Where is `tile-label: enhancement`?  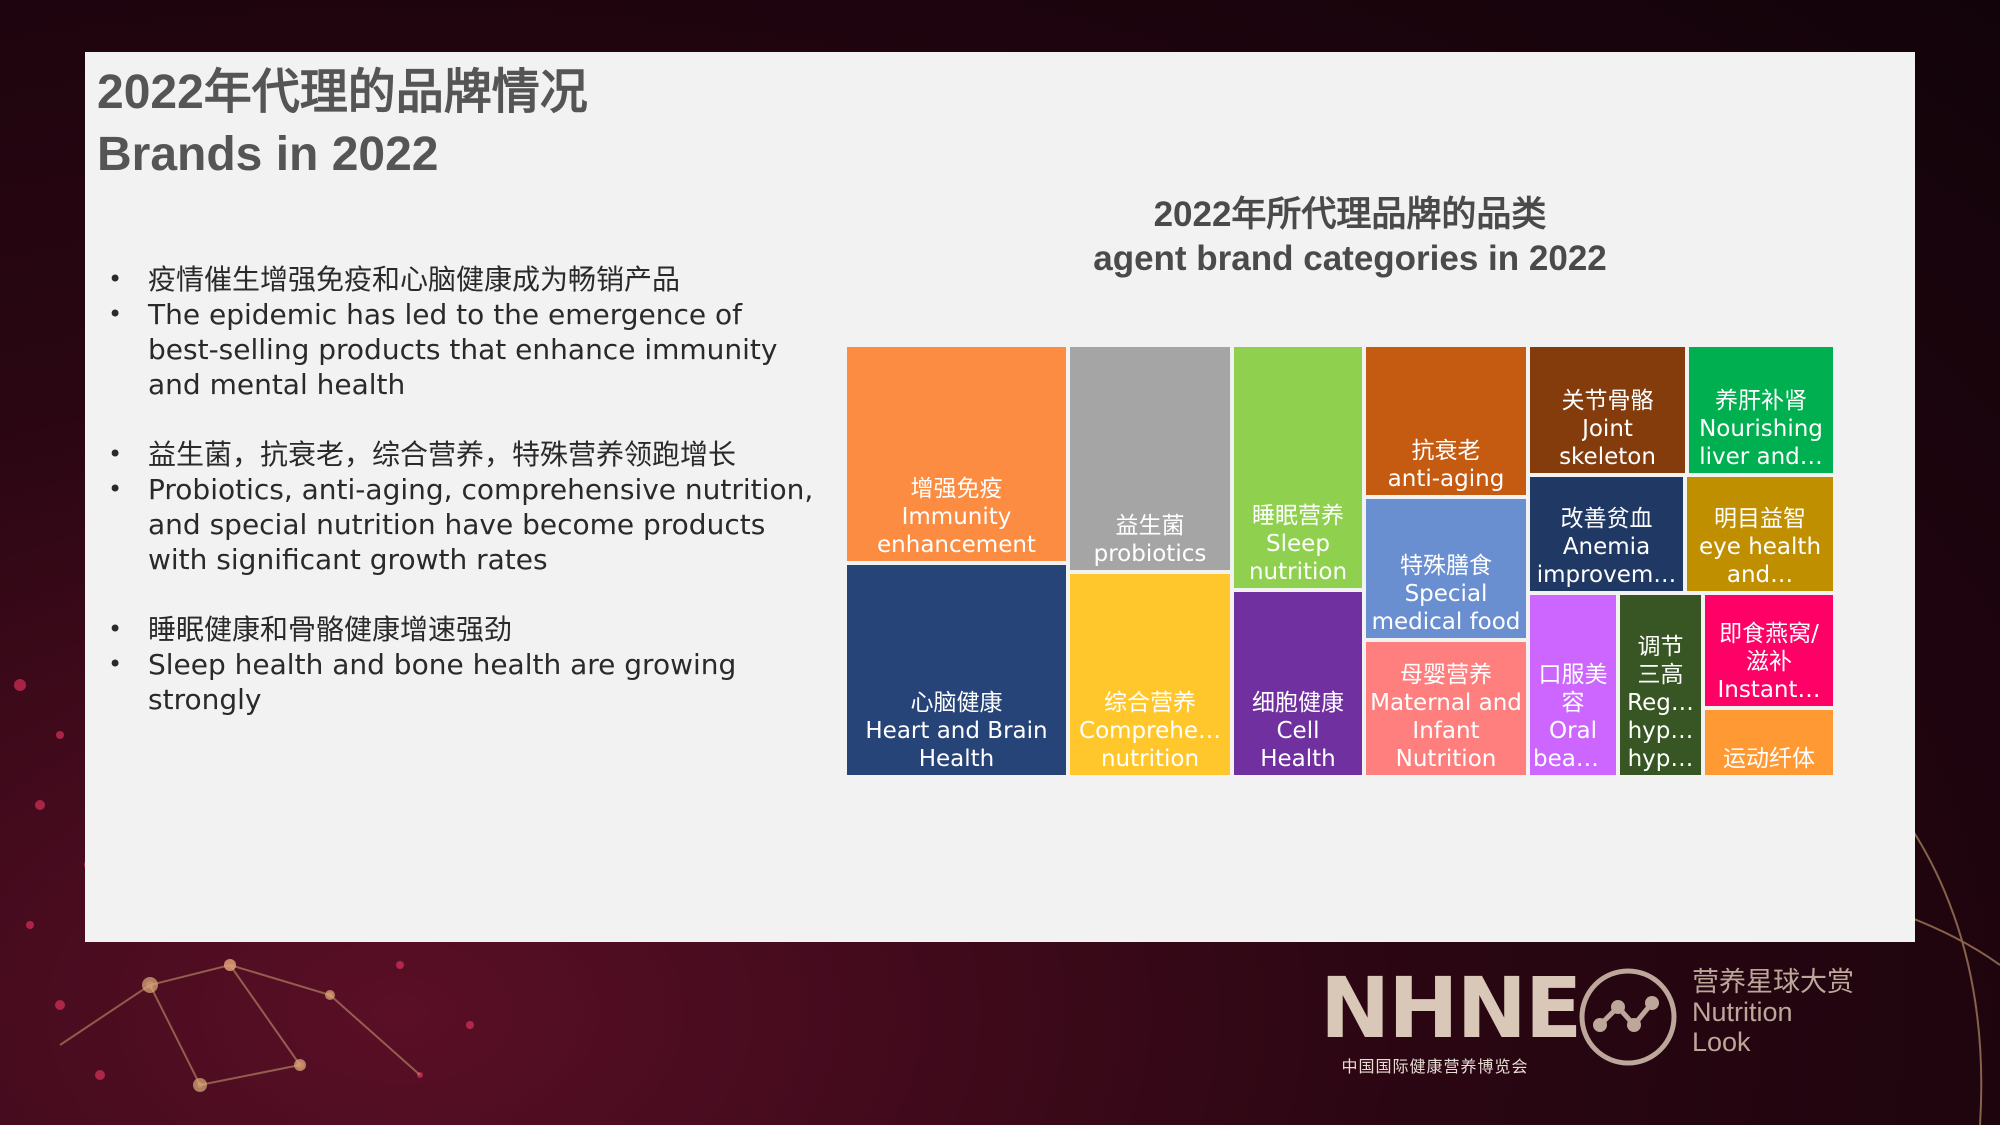
tile-label: enhancement is located at coordinates (956, 545).